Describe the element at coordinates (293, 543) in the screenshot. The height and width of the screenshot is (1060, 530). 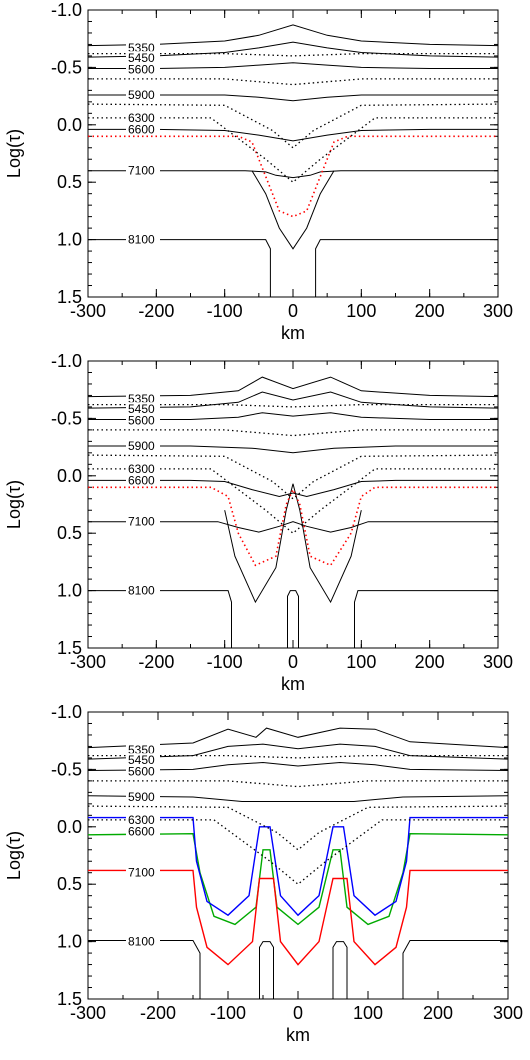
I see `series-line-8100-dips` at that location.